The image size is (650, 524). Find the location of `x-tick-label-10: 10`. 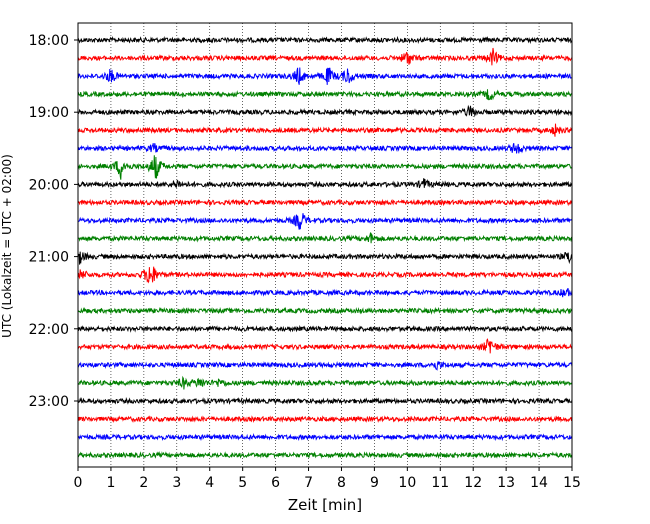

x-tick-label-10: 10 is located at coordinates (407, 483).